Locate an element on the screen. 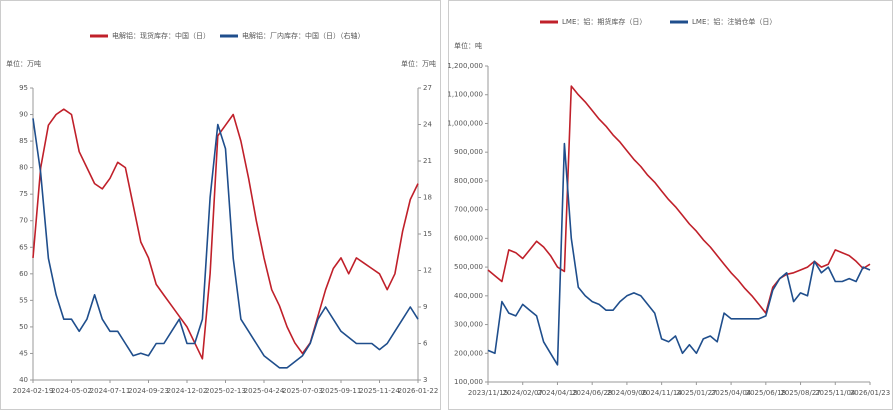  y-tick-label: 800,000 is located at coordinates (468, 181).